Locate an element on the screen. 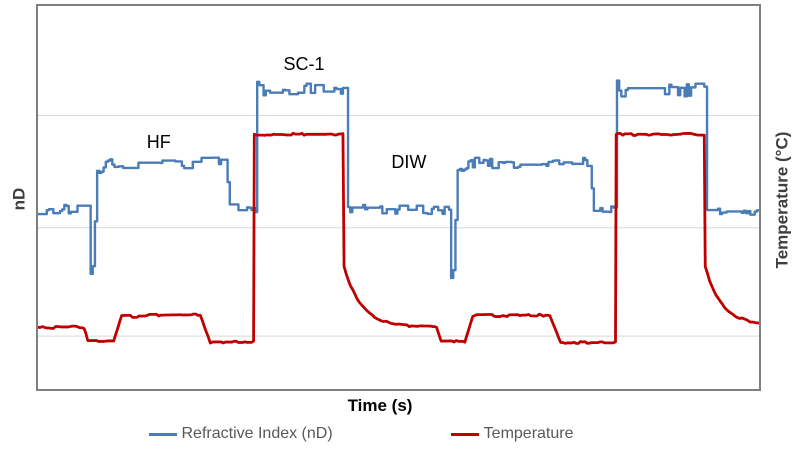 Image resolution: width=800 pixels, height=450 pixels. legend-label: Temperature is located at coordinates (528, 433).